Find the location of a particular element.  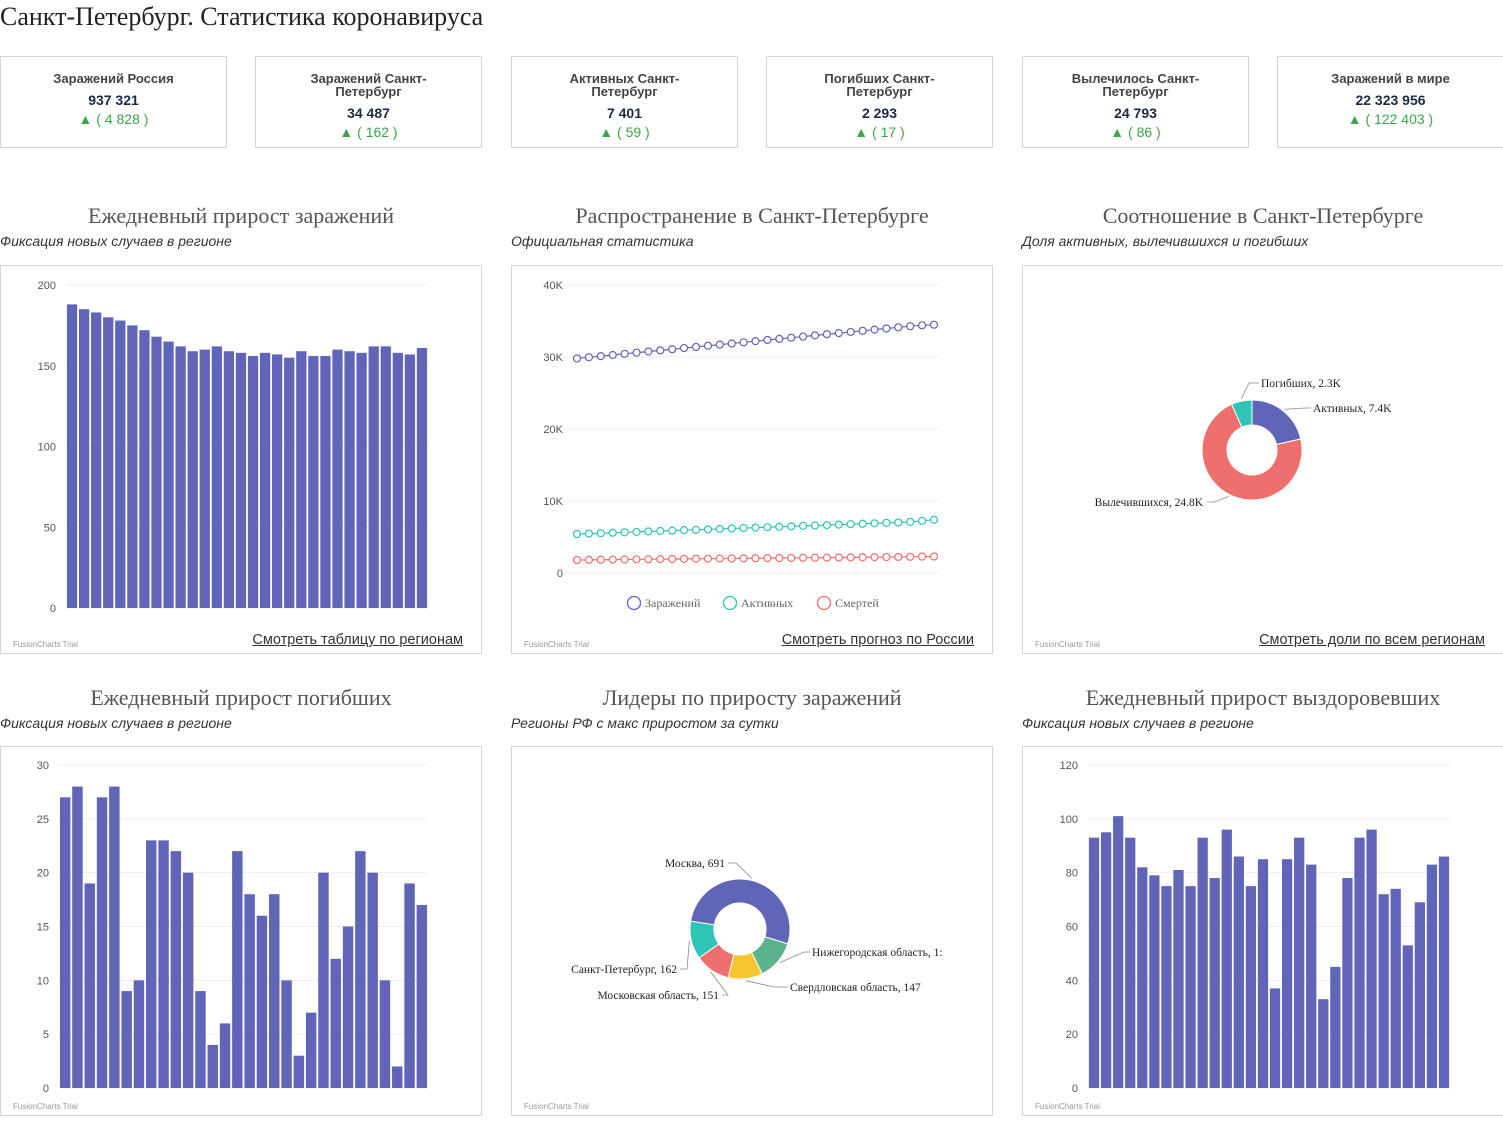

stat-label: Заражений Россия is located at coordinates (113, 78).